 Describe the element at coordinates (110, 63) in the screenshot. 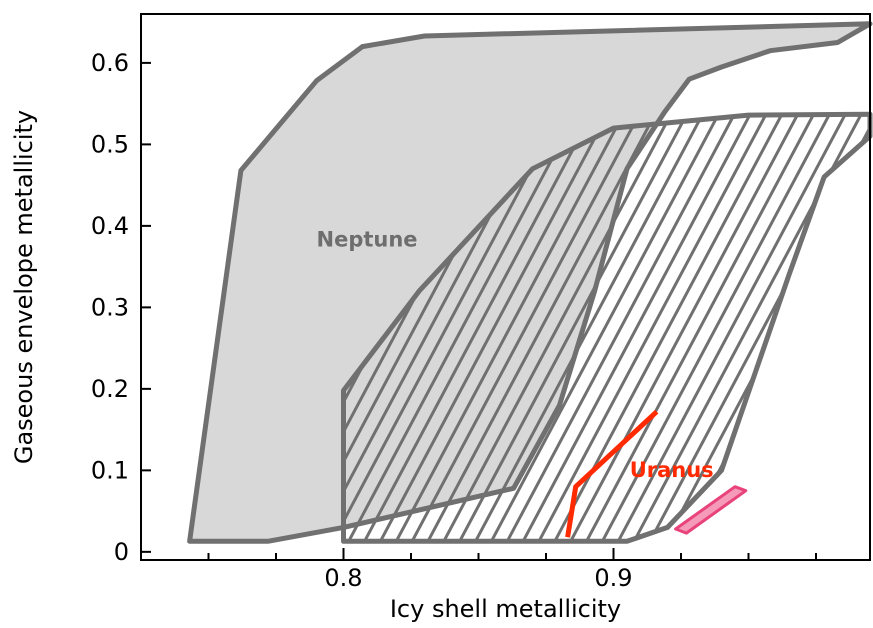

I see `y-tick-label: 0.6` at that location.